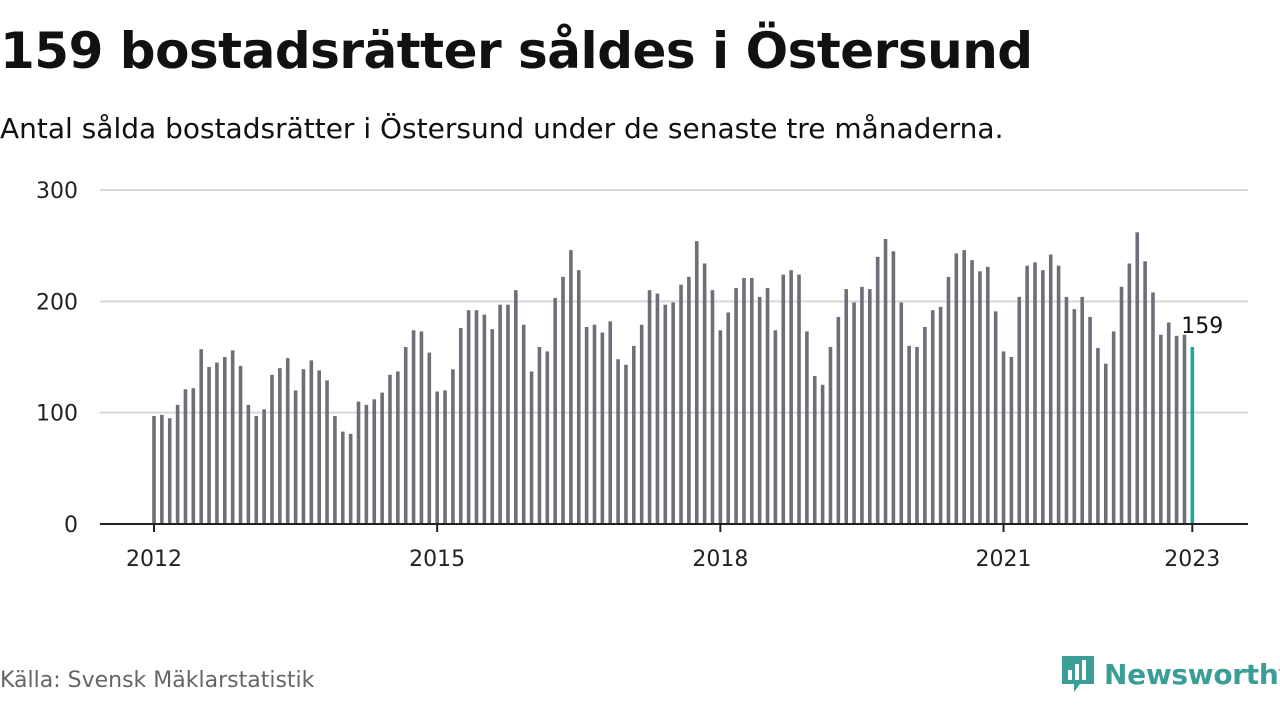 The image size is (1280, 720). I want to click on last-value-callout: 159, so click(1202, 326).